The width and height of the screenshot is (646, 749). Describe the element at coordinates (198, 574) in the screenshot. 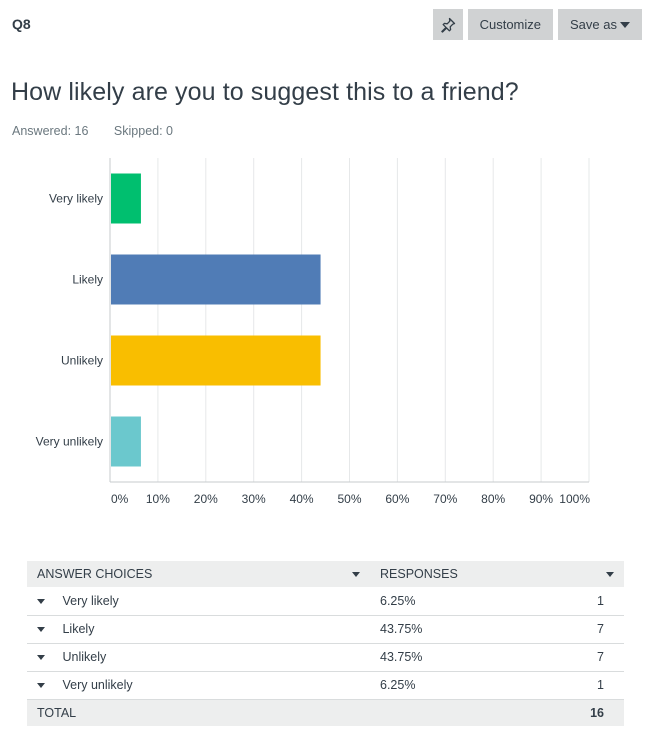

I see `answer-choices-header: ANSWER CHOICES` at that location.